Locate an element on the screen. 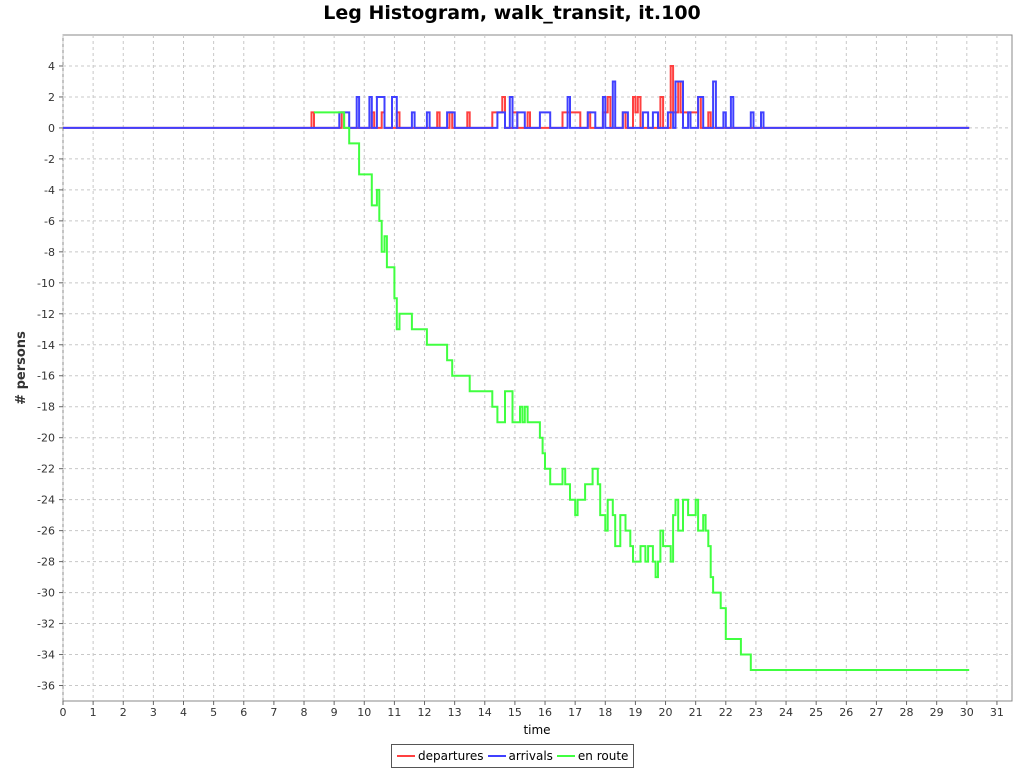 Image resolution: width=1024 pixels, height=768 pixels. x-tick-label: 5 is located at coordinates (213, 712).